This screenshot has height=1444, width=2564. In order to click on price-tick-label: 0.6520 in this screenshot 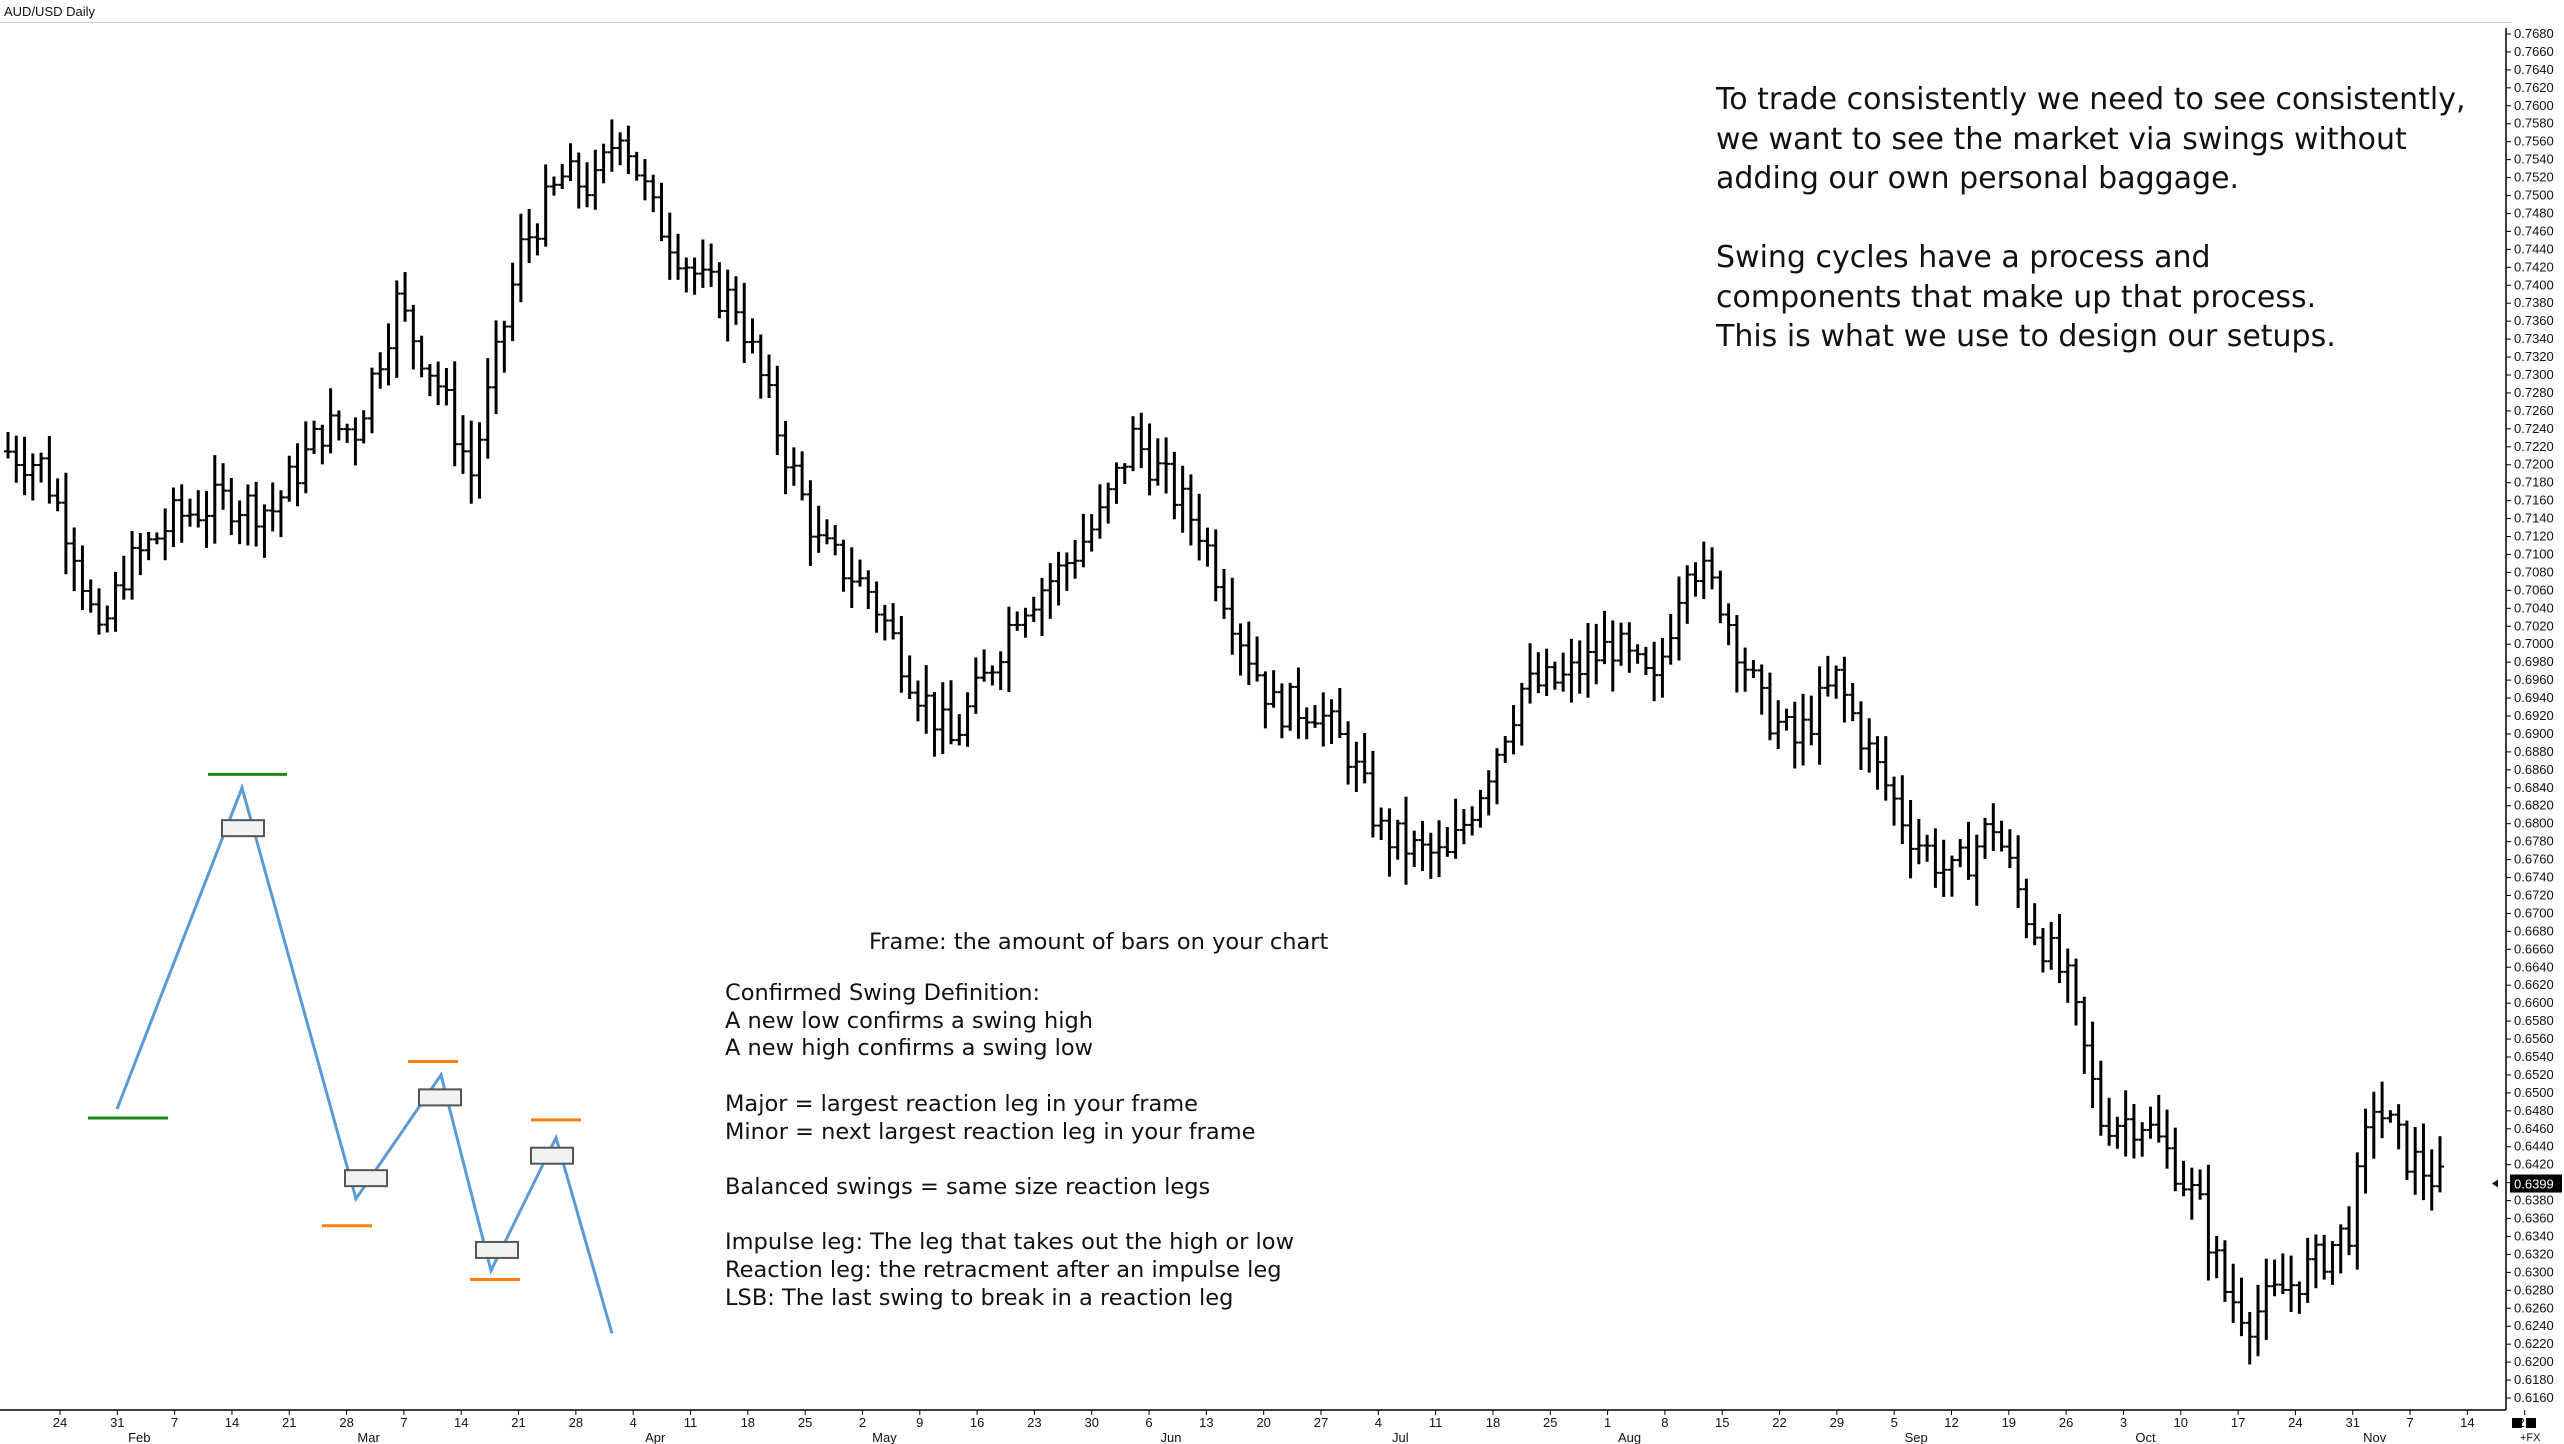, I will do `click(2534, 1074)`.